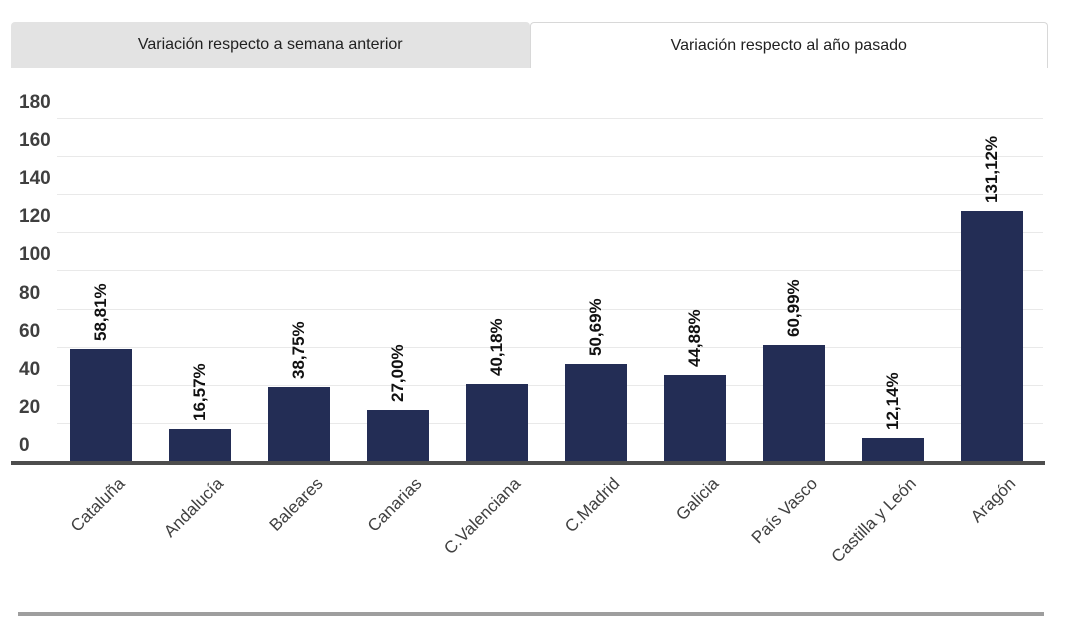 Image resolution: width=1066 pixels, height=640 pixels. Describe the element at coordinates (30, 407) in the screenshot. I see `y-axis-tick-label: 20` at that location.